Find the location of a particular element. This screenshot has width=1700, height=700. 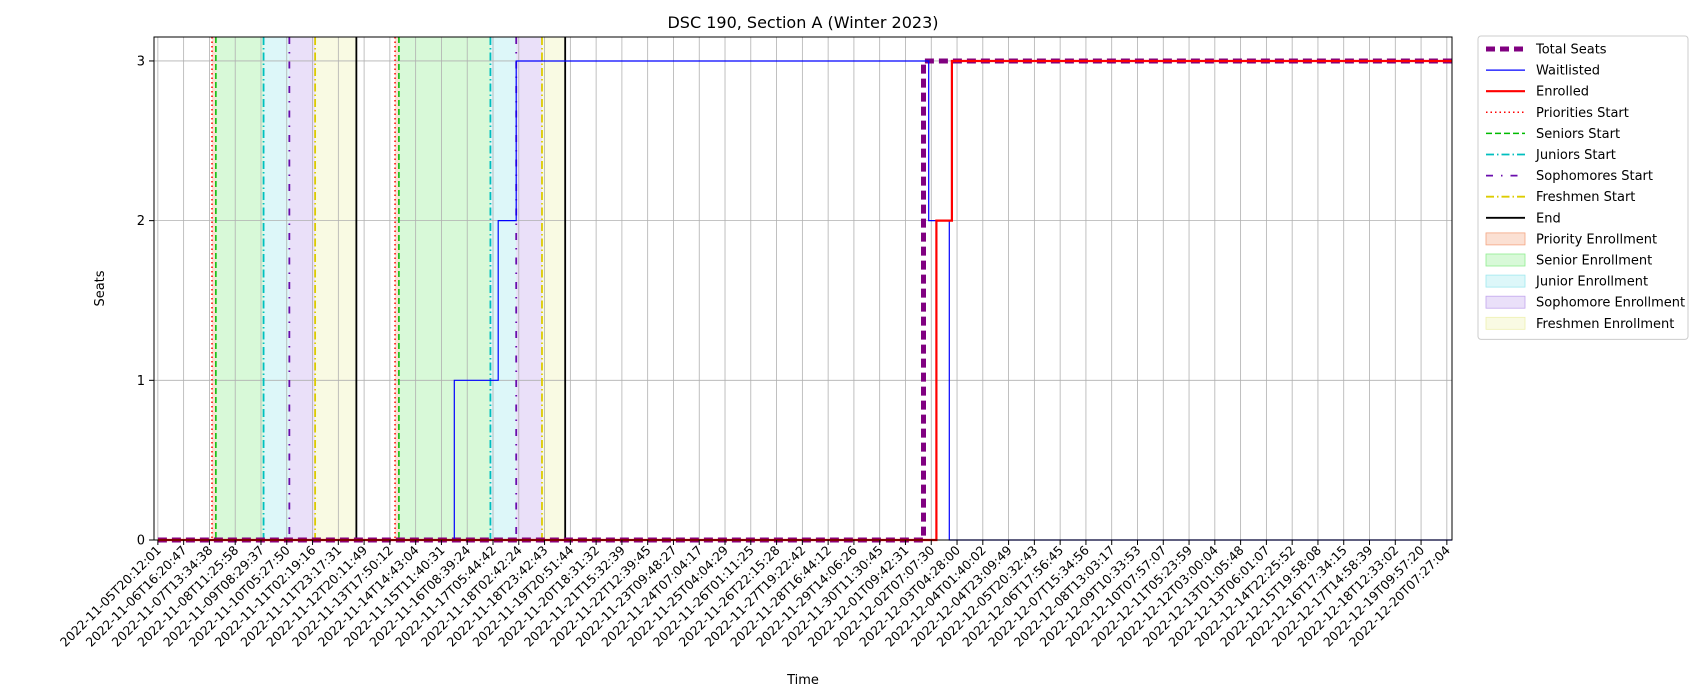

legend-label: Enrolled is located at coordinates (1562, 92).